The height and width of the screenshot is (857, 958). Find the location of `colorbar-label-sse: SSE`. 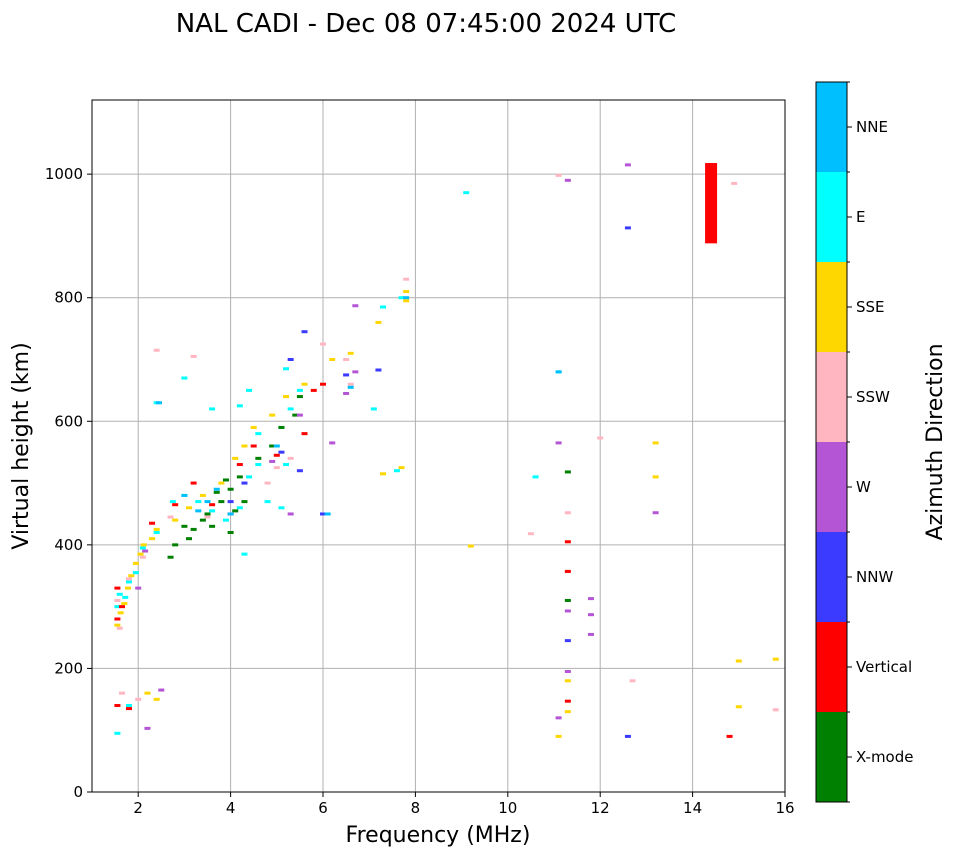

colorbar-label-sse: SSE is located at coordinates (870, 307).